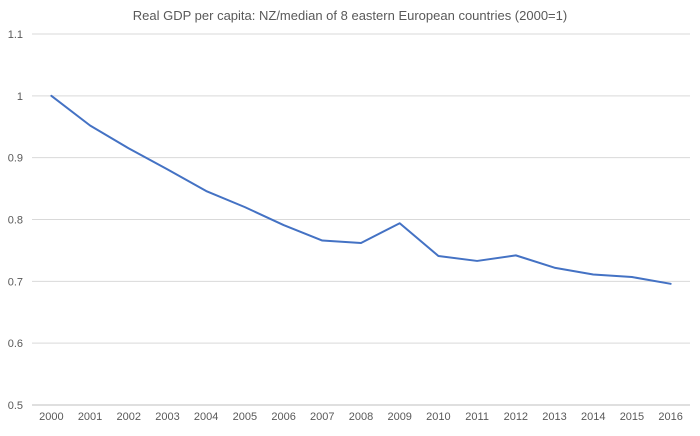 The width and height of the screenshot is (700, 436). I want to click on y-tick-label: 1, so click(20, 97).